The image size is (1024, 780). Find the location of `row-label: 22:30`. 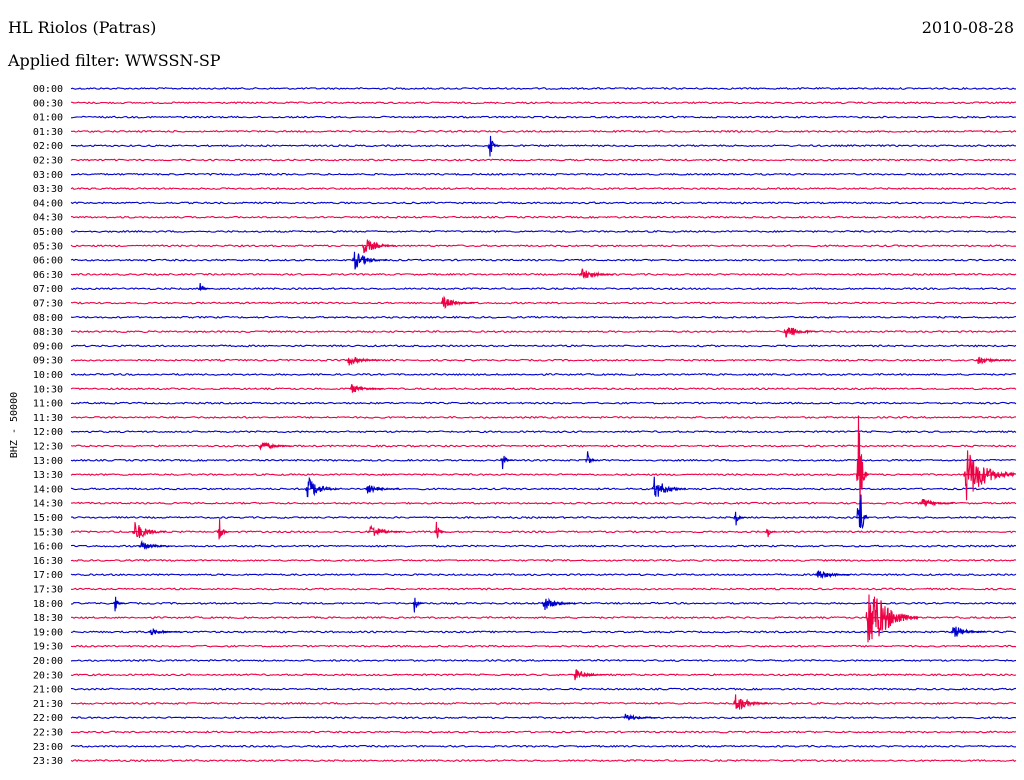

row-label: 22:30 is located at coordinates (48, 733).